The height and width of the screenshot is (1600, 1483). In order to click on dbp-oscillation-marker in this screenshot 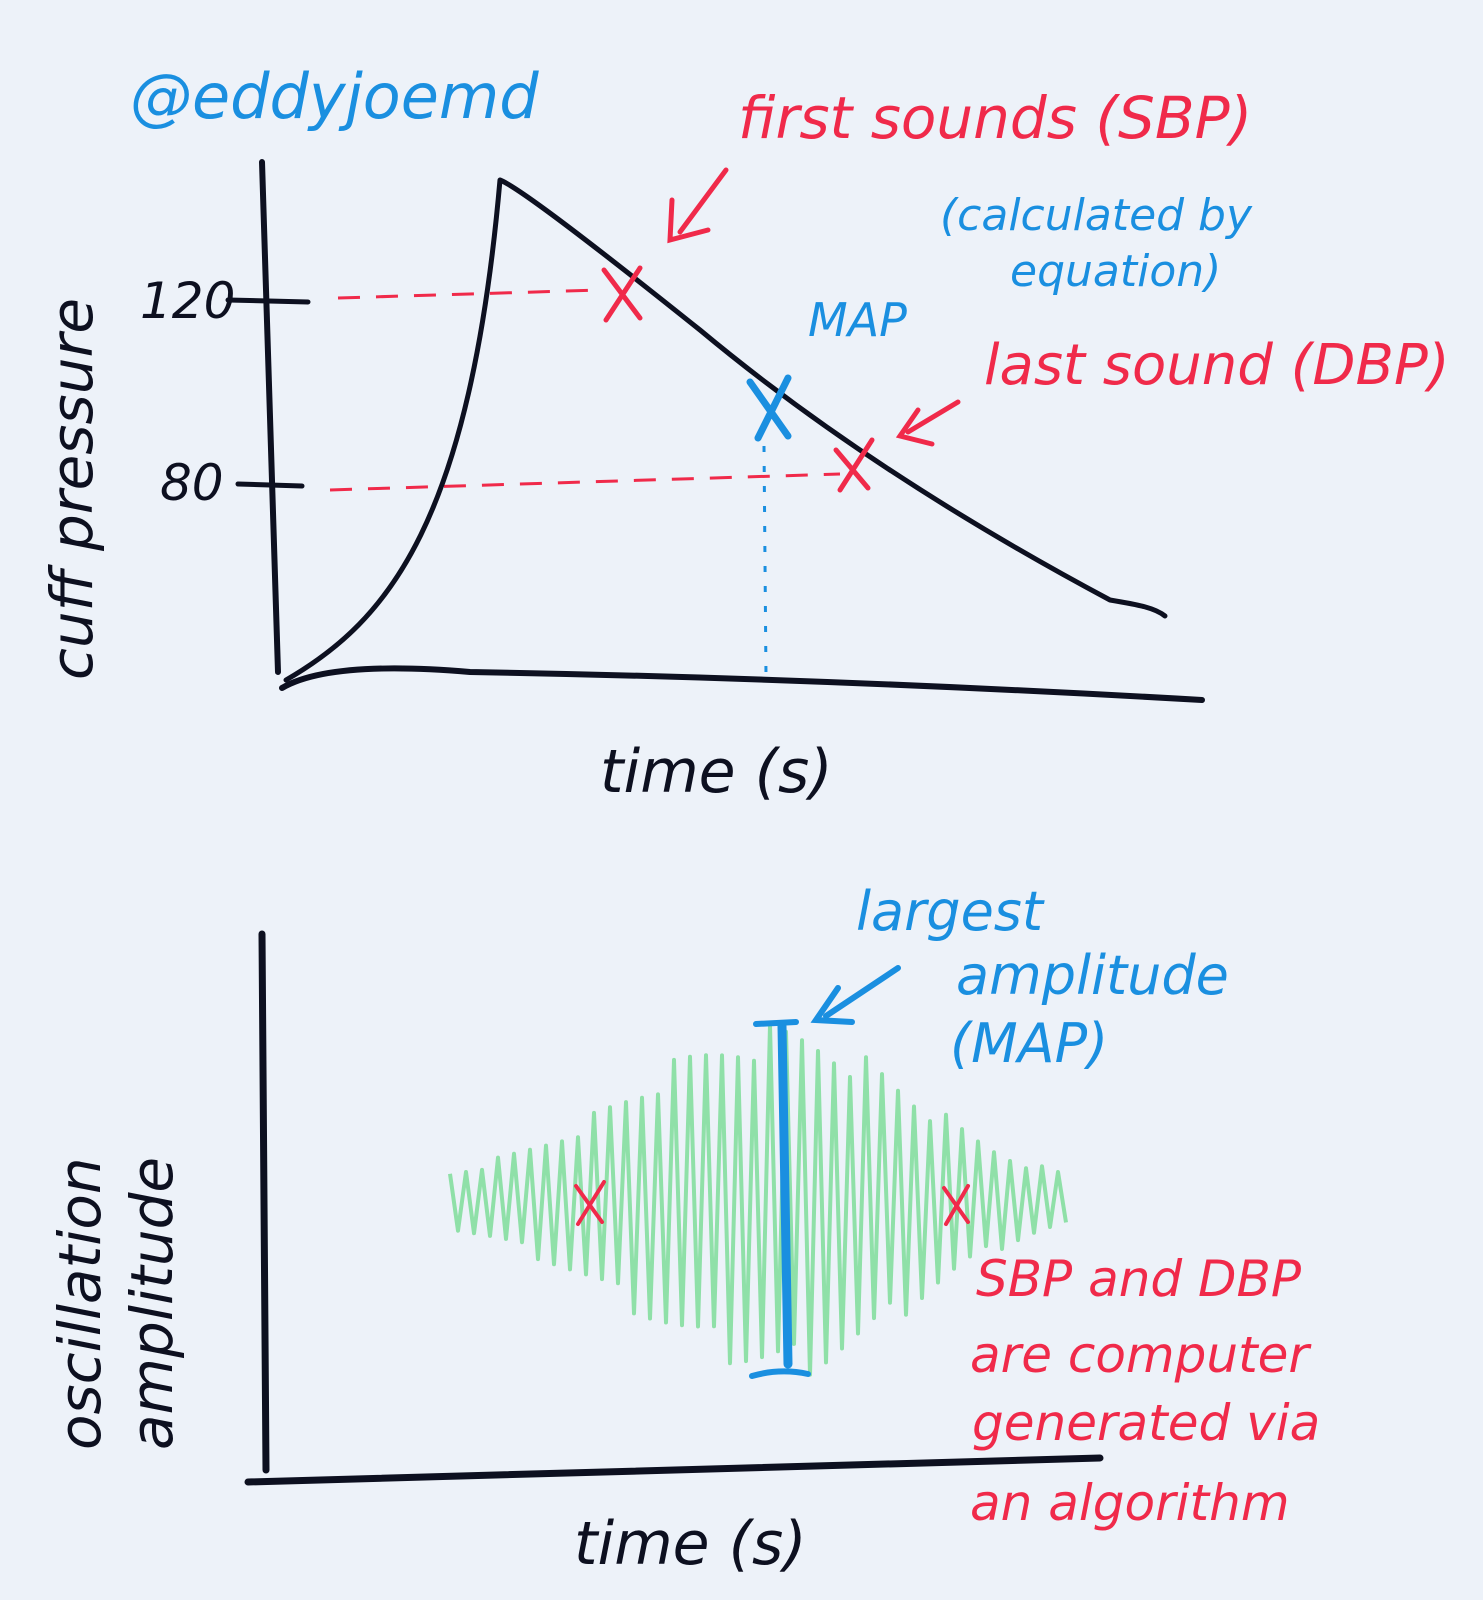, I will do `click(956, 1205)`.